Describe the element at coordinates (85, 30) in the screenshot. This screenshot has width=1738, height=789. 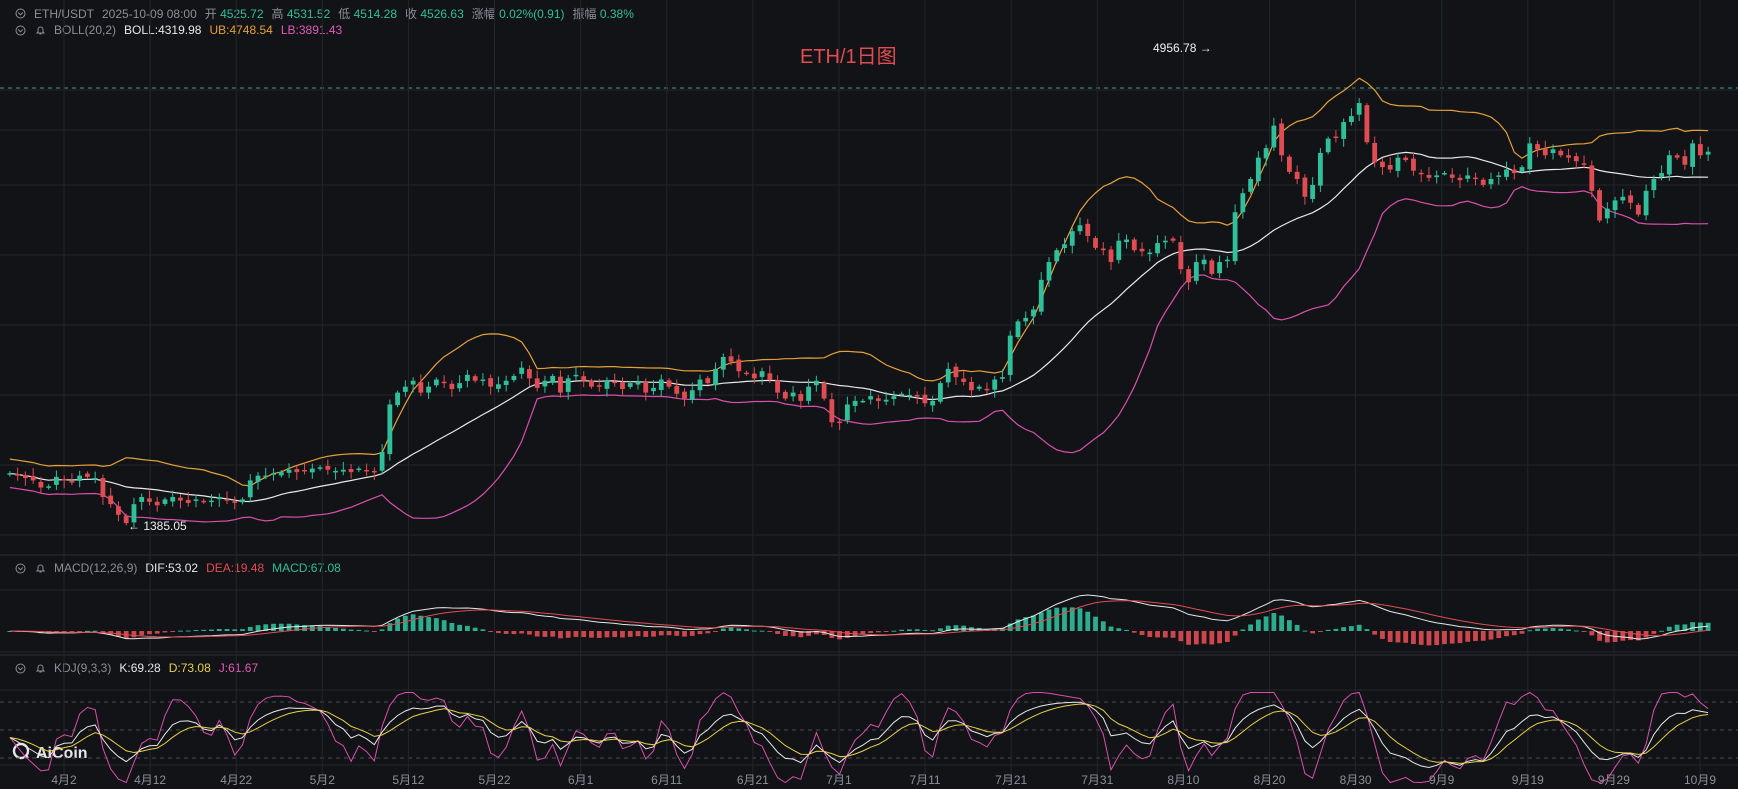
I see `boll-name: BOLL(20,2)` at that location.